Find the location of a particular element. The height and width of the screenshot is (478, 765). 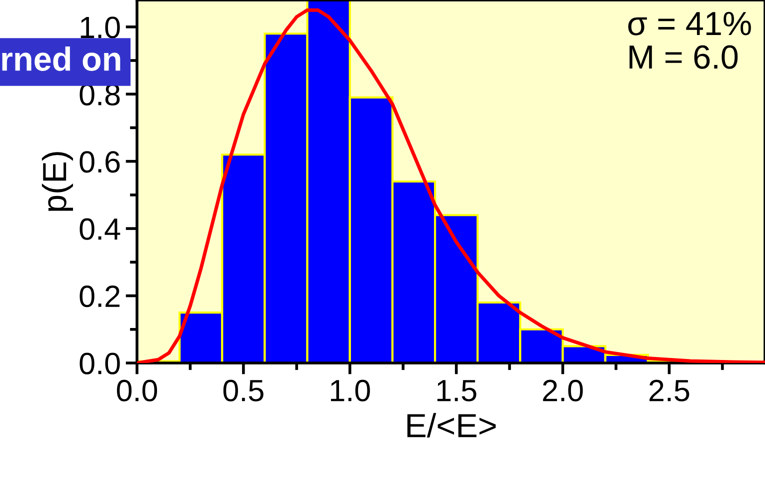

y-tick-label: 0.2 is located at coordinates (100, 297).